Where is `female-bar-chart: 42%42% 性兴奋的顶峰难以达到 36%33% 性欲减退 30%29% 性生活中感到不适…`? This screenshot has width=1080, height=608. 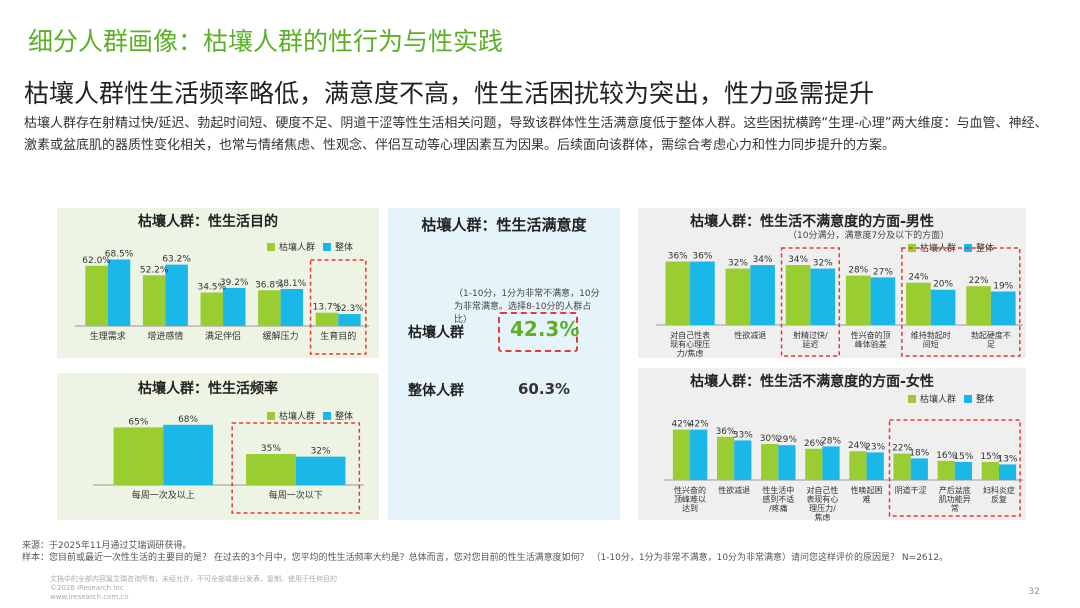
female-bar-chart: 42%42% 性兴奋的顶峰难以达到 36%33% 性欲减退 30%29% 性生活中感到不适… is located at coordinates (843, 470).